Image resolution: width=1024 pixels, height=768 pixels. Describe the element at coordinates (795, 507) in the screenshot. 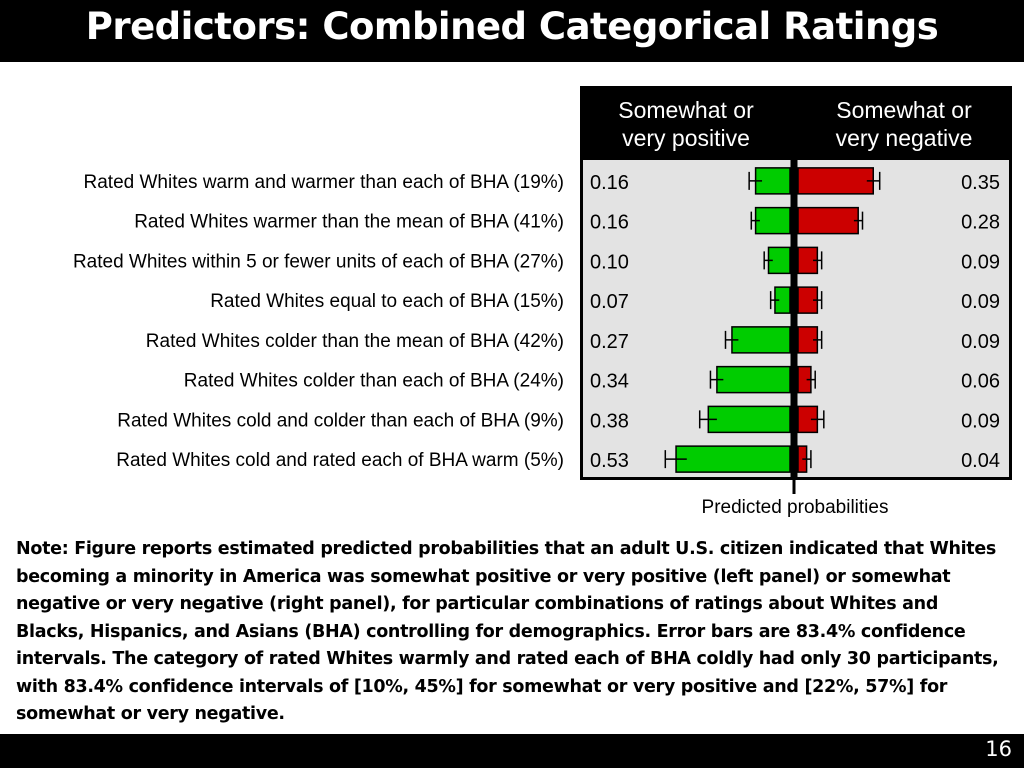

I see `x-axis-label: Predicted probabilities` at that location.